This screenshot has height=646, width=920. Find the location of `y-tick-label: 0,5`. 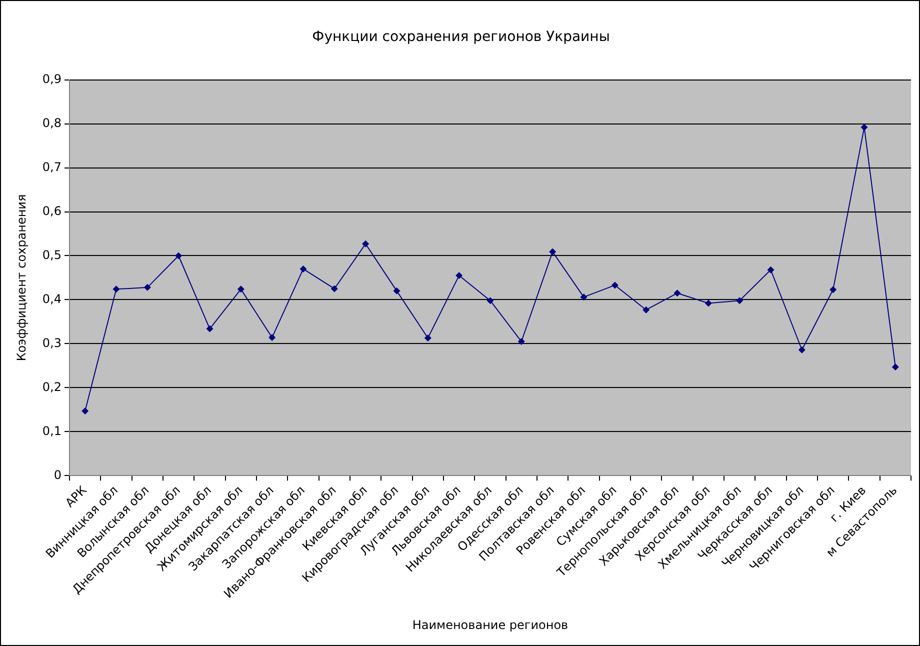

y-tick-label: 0,5 is located at coordinates (52, 255).